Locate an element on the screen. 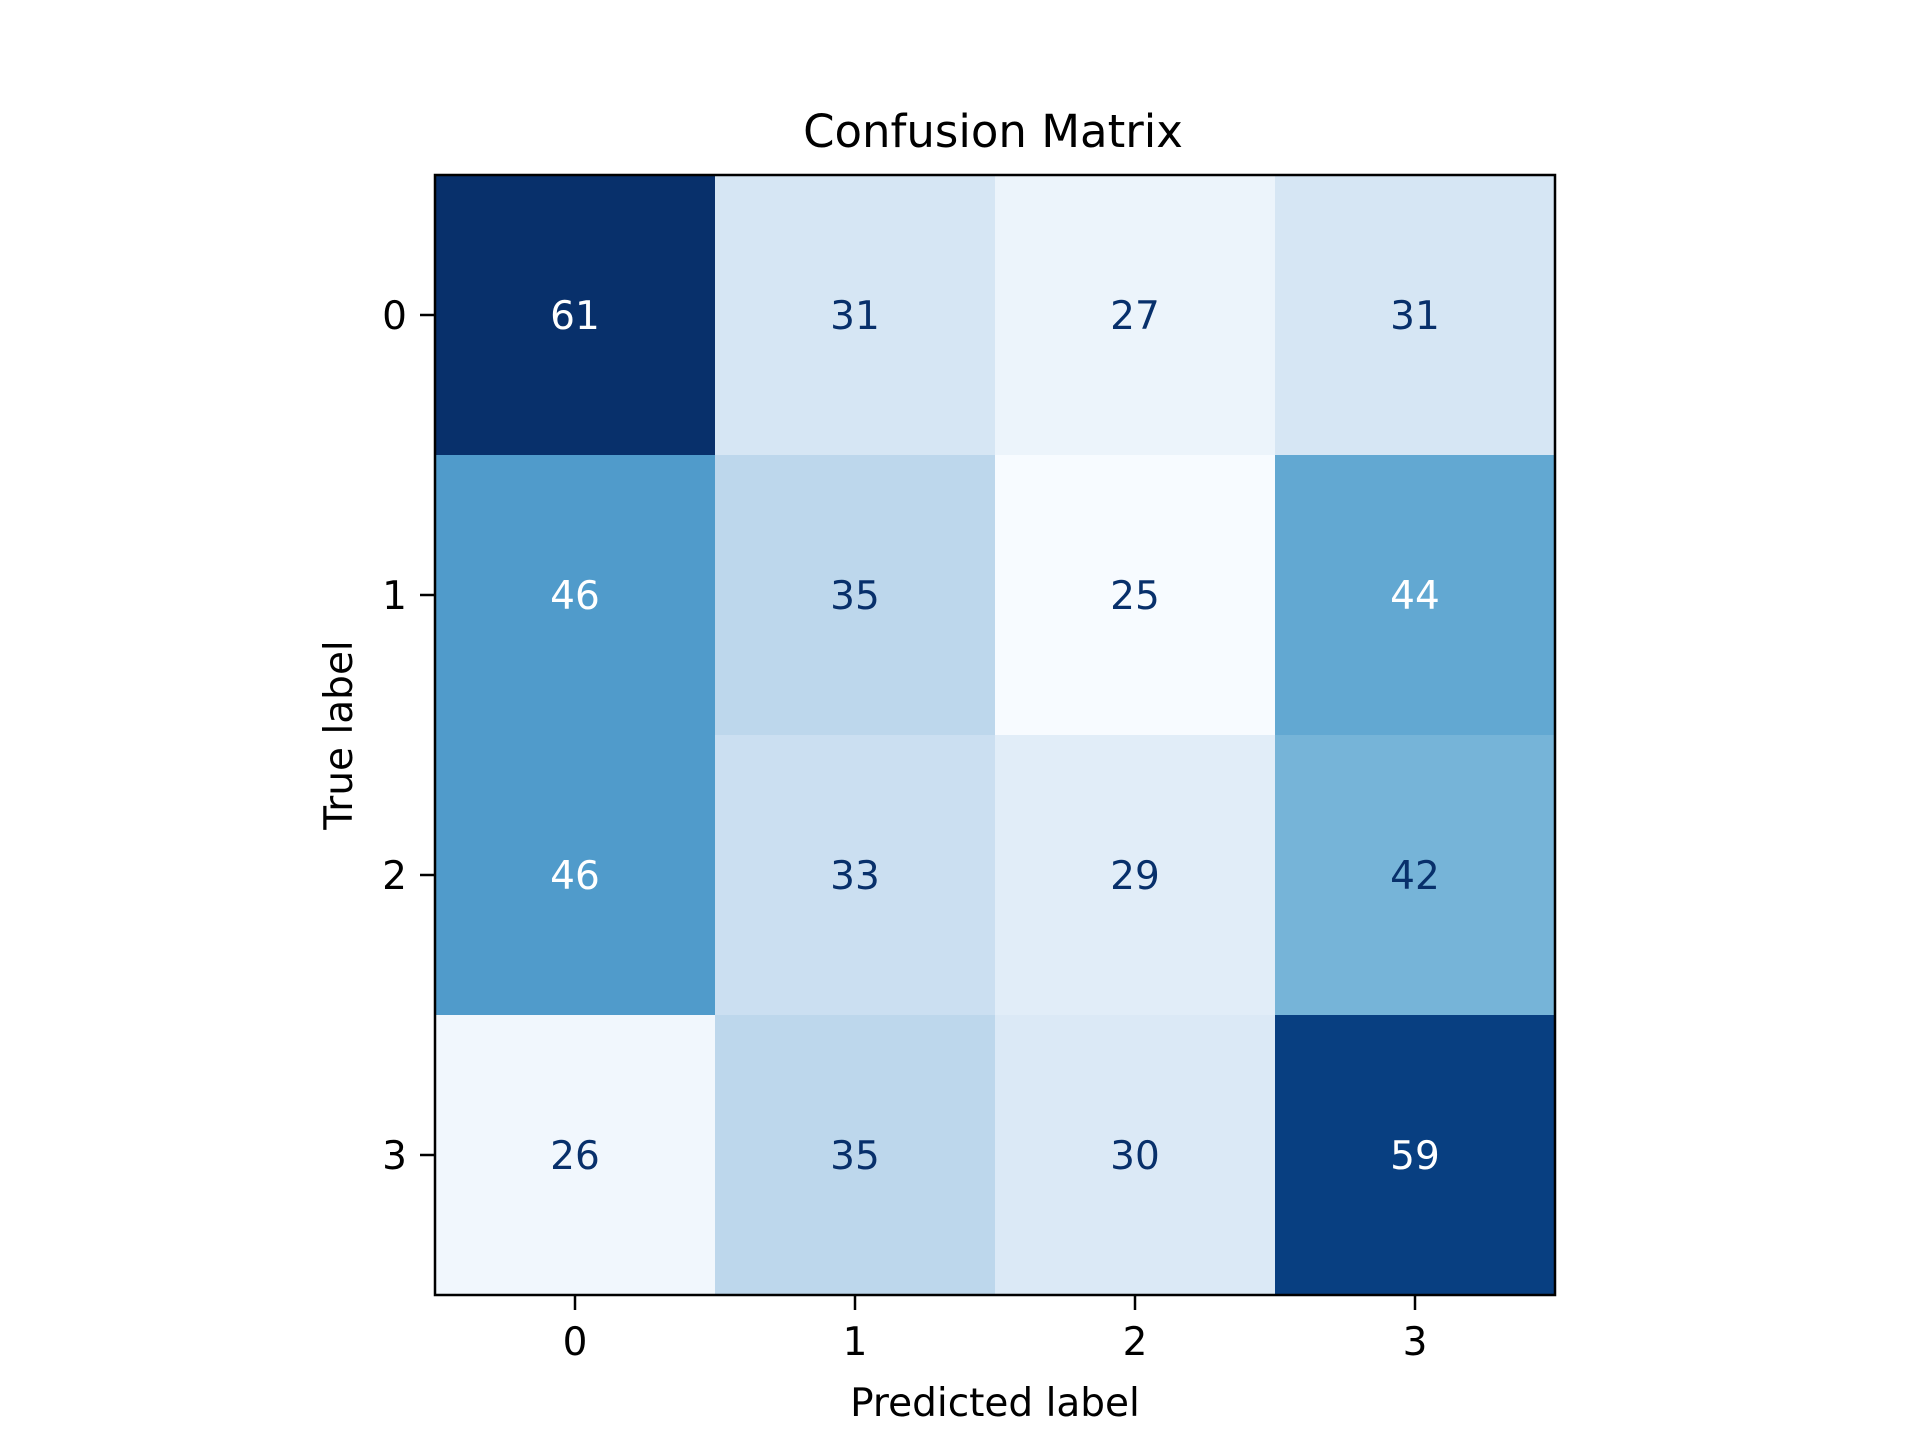 The width and height of the screenshot is (1920, 1444). cell-value-label: 26 is located at coordinates (575, 1156).